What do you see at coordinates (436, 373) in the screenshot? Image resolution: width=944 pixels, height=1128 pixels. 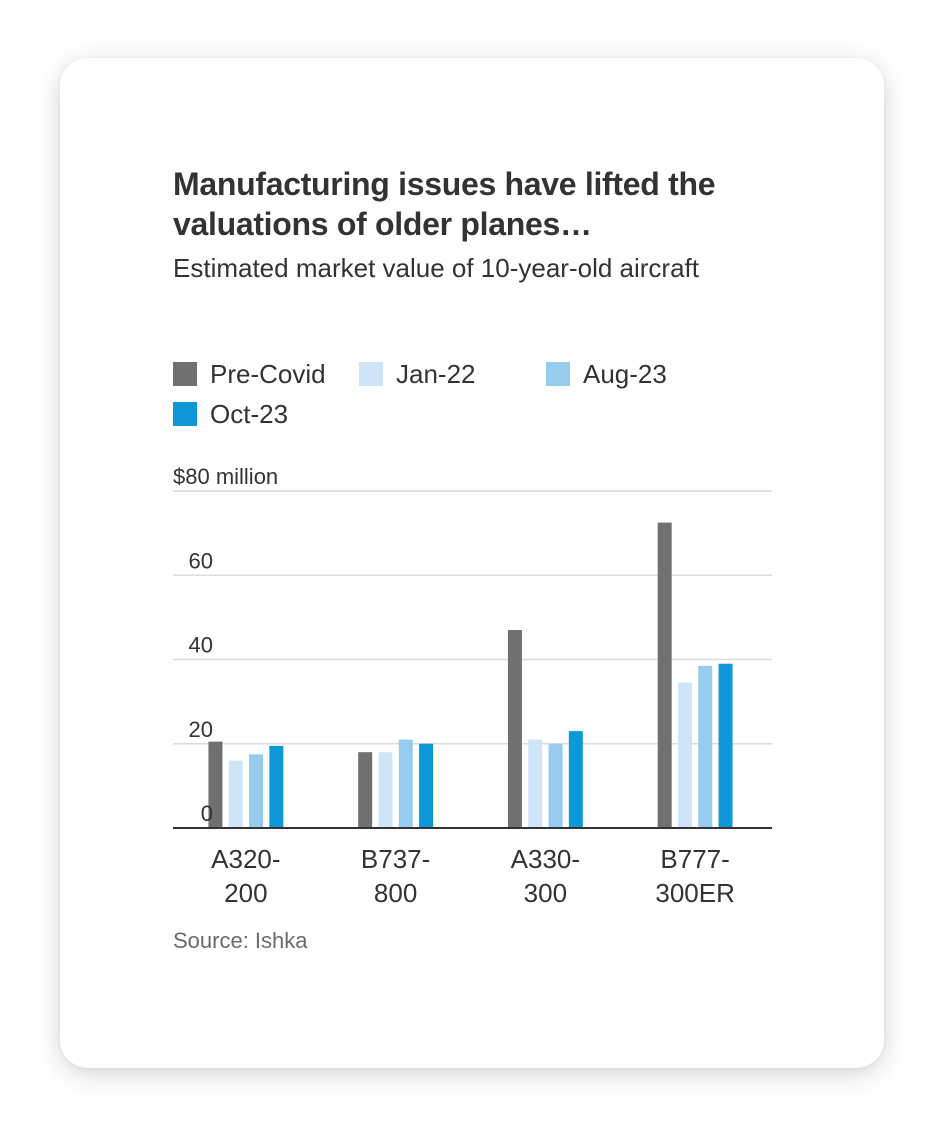 I see `legend-label-jan-22: Jan-22` at bounding box center [436, 373].